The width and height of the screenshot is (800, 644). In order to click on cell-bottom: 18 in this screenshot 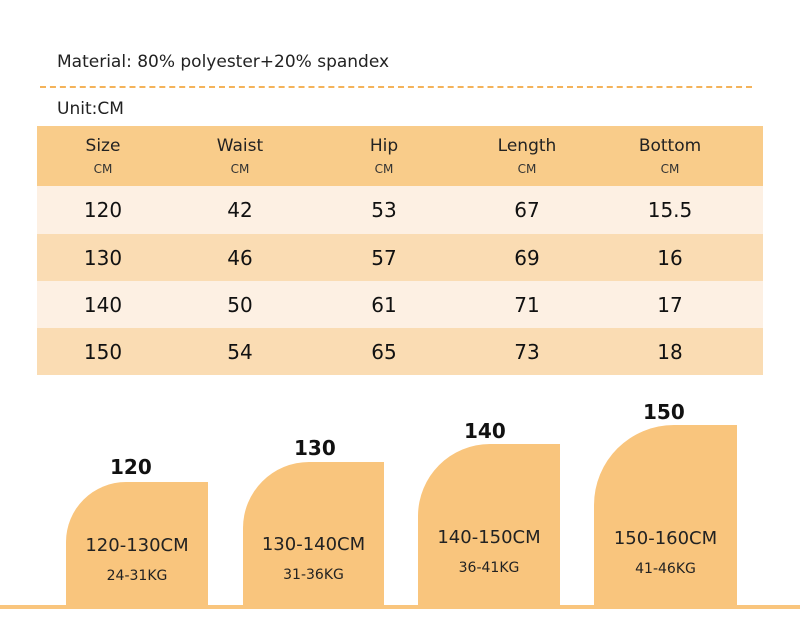, I will do `click(670, 351)`.